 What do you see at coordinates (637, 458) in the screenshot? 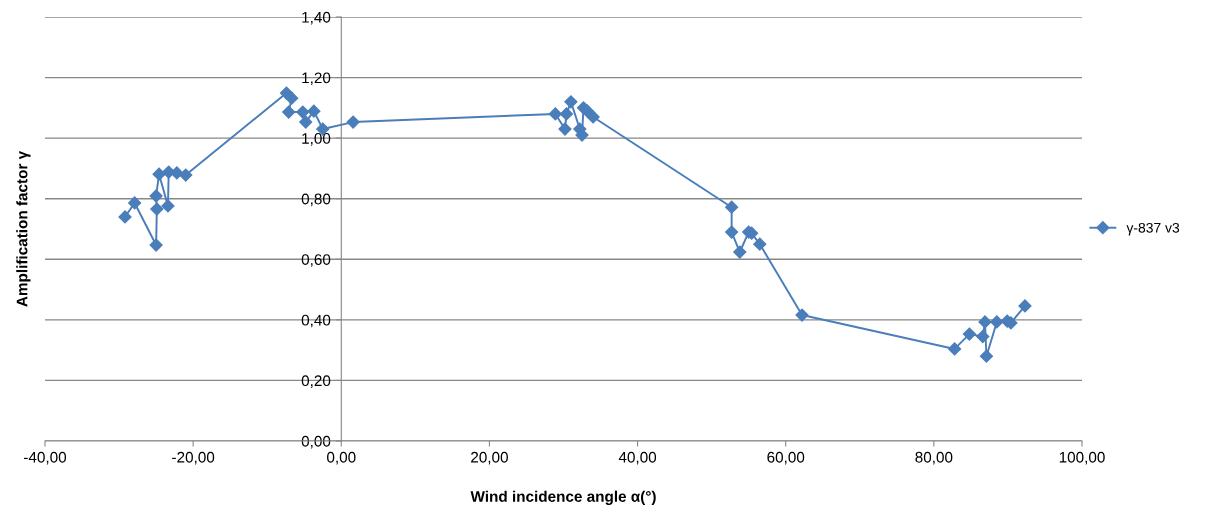
I see `x-tick-label: 40,00` at bounding box center [637, 458].